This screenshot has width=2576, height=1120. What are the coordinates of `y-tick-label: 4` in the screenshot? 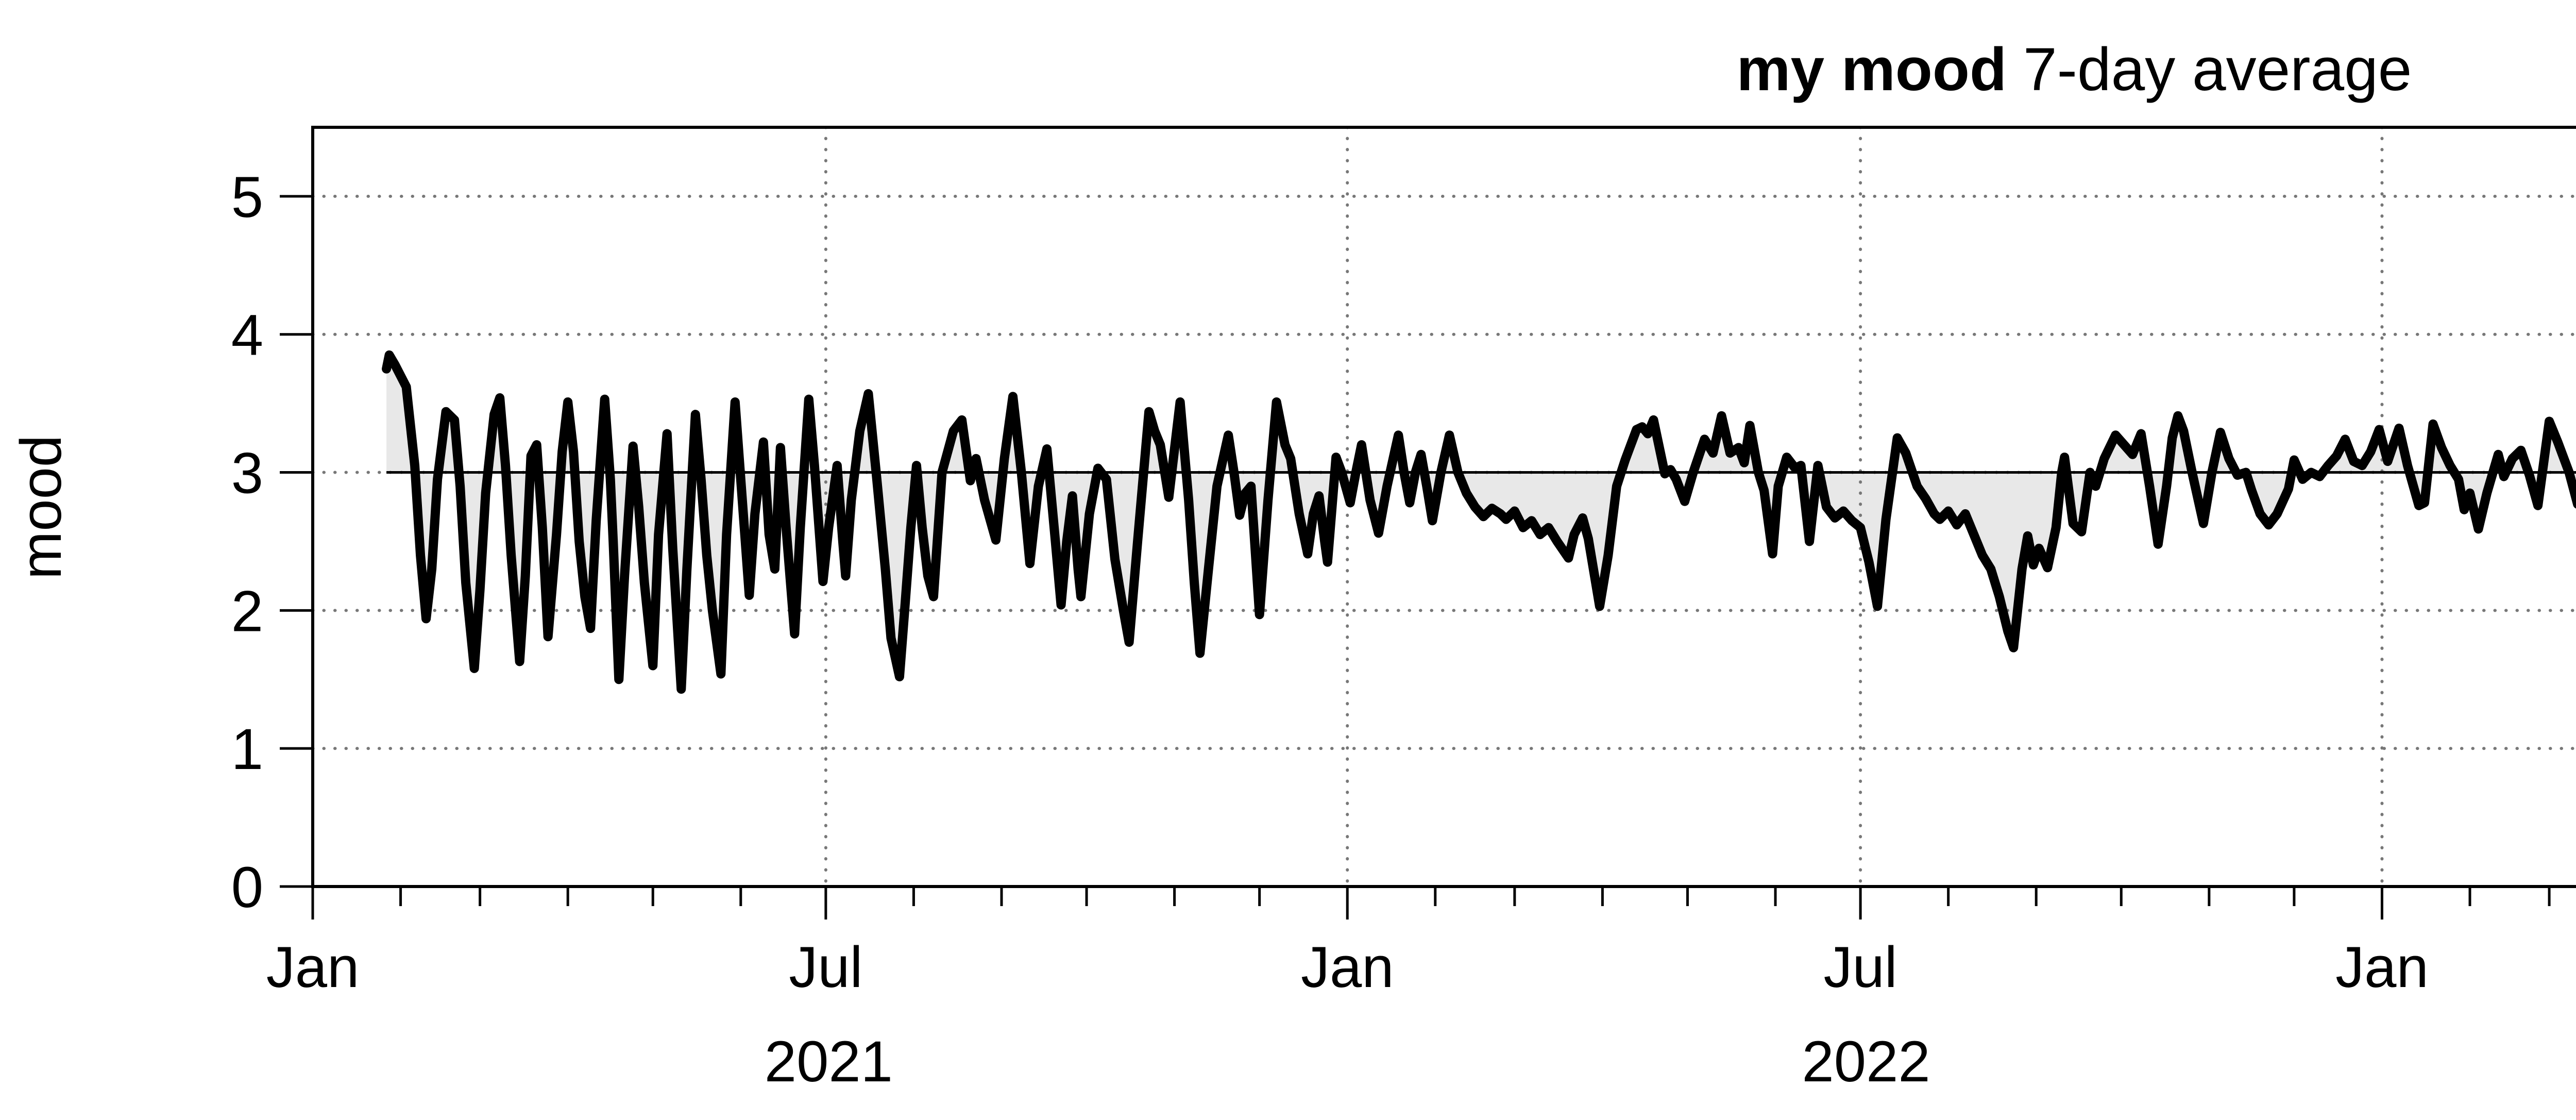 It's located at (247, 335).